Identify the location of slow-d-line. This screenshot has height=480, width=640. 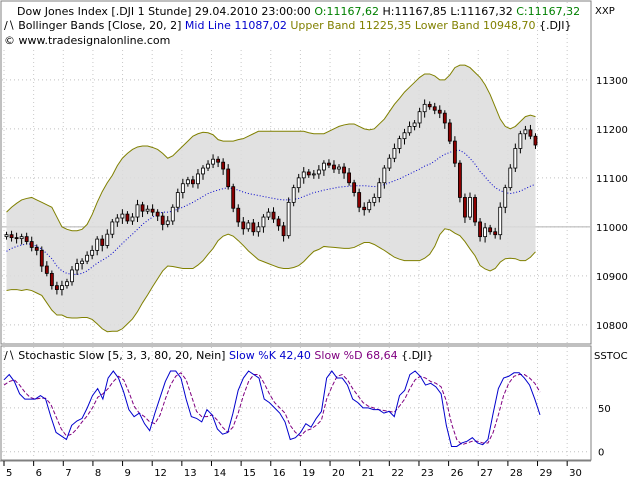
(272, 409).